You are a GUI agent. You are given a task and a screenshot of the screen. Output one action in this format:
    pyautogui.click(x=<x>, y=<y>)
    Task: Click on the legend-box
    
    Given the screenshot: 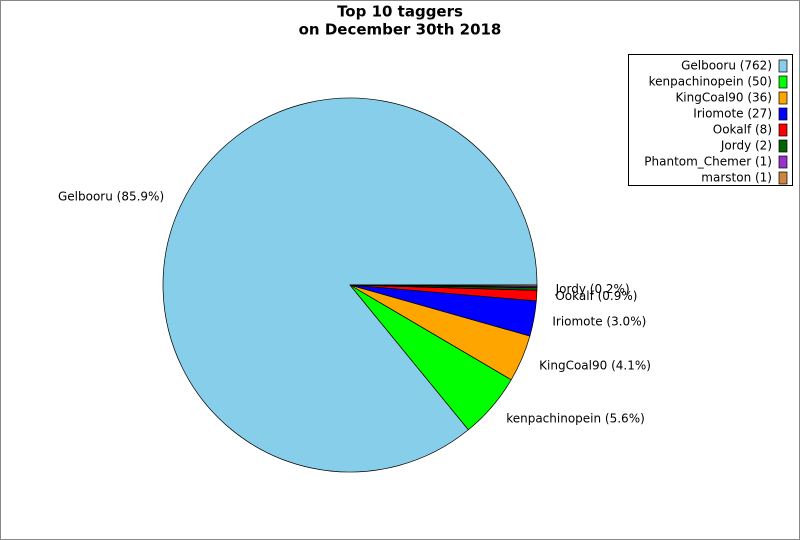 What is the action you would take?
    pyautogui.click(x=710, y=120)
    